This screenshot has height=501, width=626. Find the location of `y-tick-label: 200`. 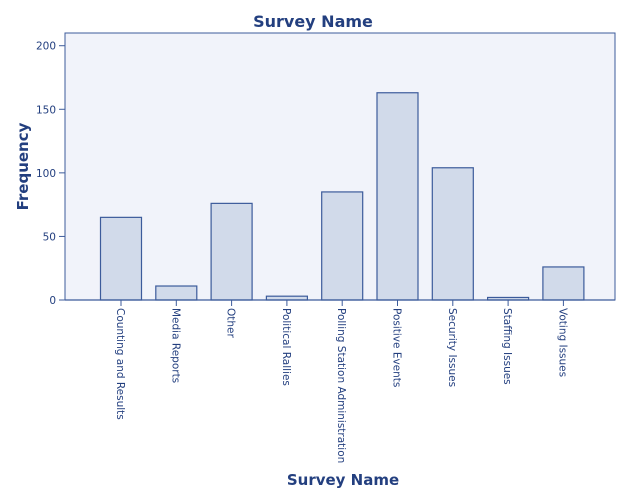

y-tick-label: 200 is located at coordinates (46, 47).